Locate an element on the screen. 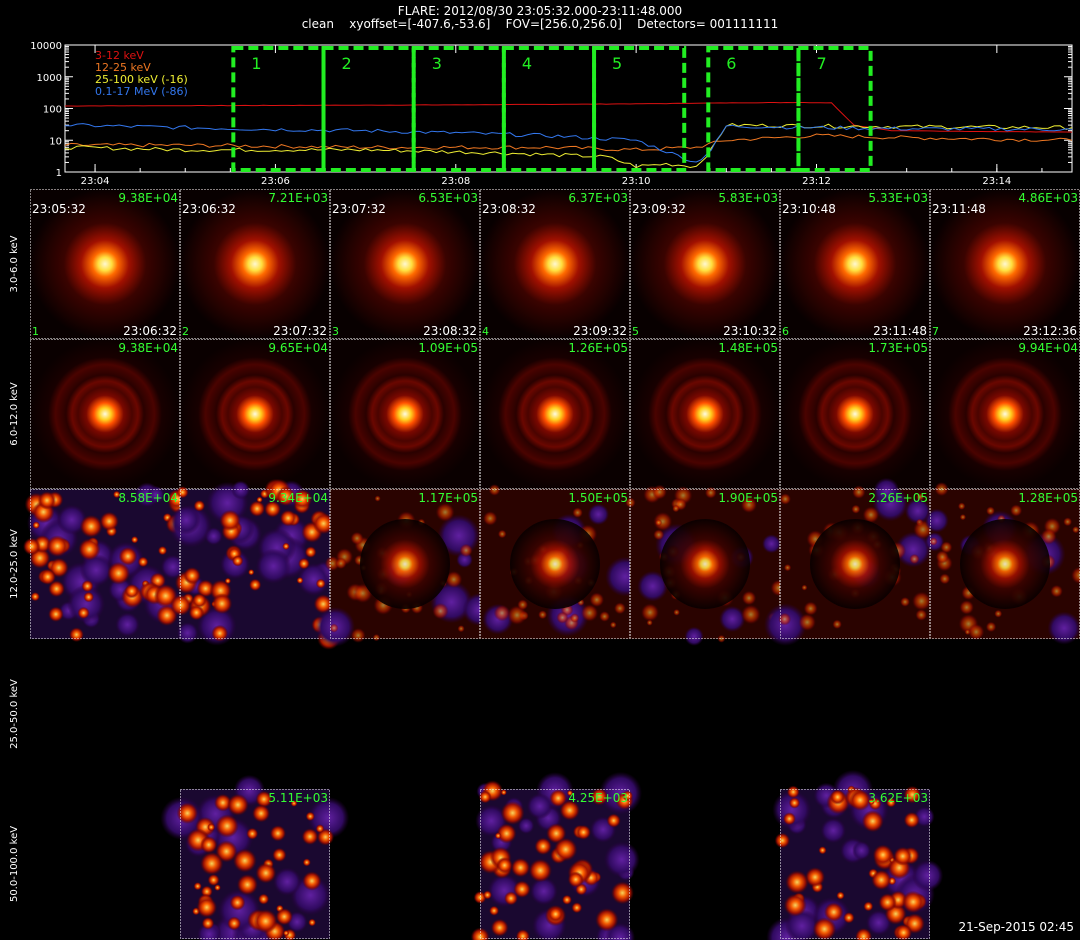 The width and height of the screenshot is (1080, 940). peak-value: 5.83E+03 is located at coordinates (748, 198).